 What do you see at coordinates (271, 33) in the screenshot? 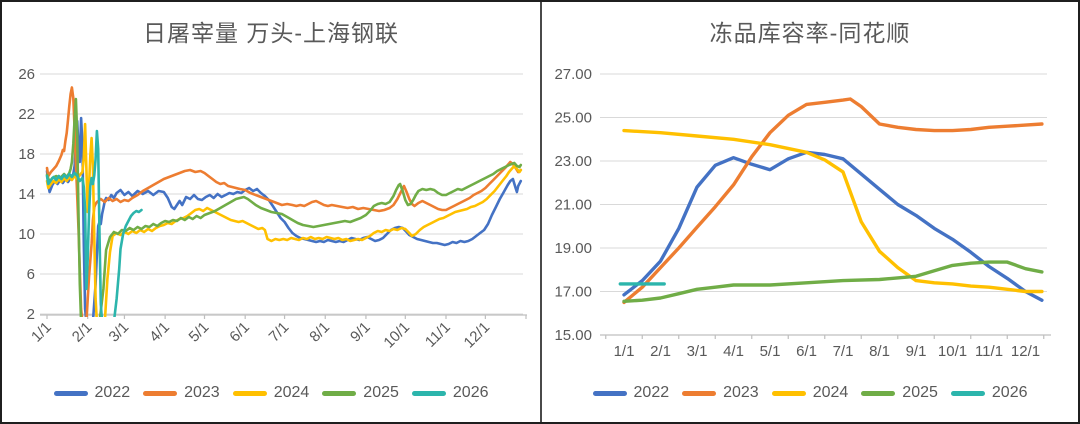
I see `slaughter-chart-title: 日屠宰量 万头-上海钢联` at bounding box center [271, 33].